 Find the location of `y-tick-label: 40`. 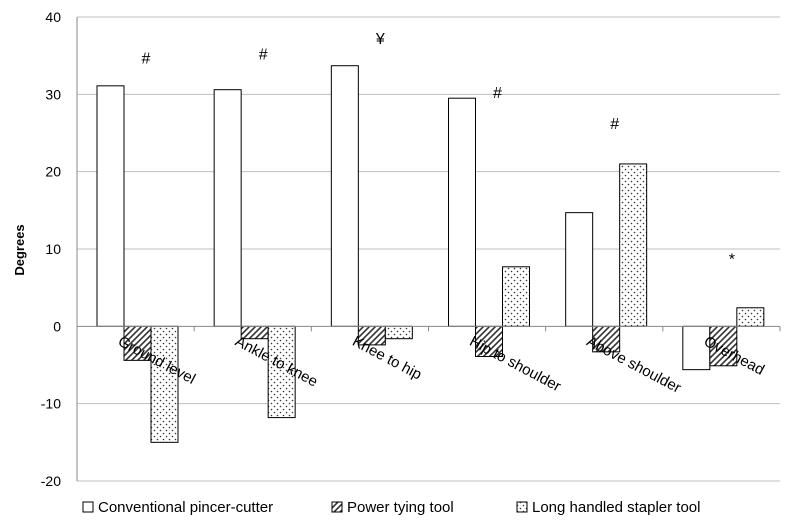

y-tick-label: 40 is located at coordinates (53, 17).